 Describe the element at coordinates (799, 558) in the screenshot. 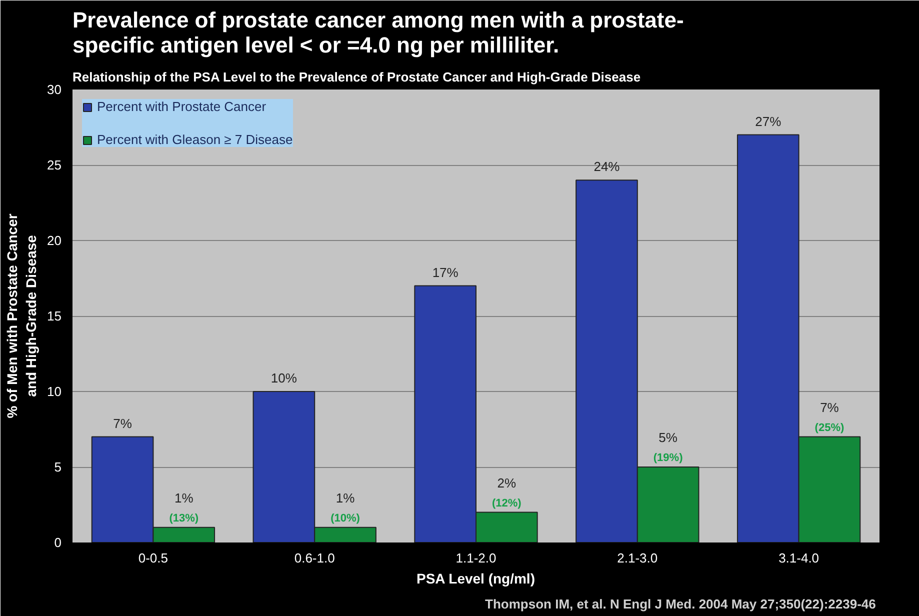

I see `x-tick-label: 3.1-4.0` at that location.